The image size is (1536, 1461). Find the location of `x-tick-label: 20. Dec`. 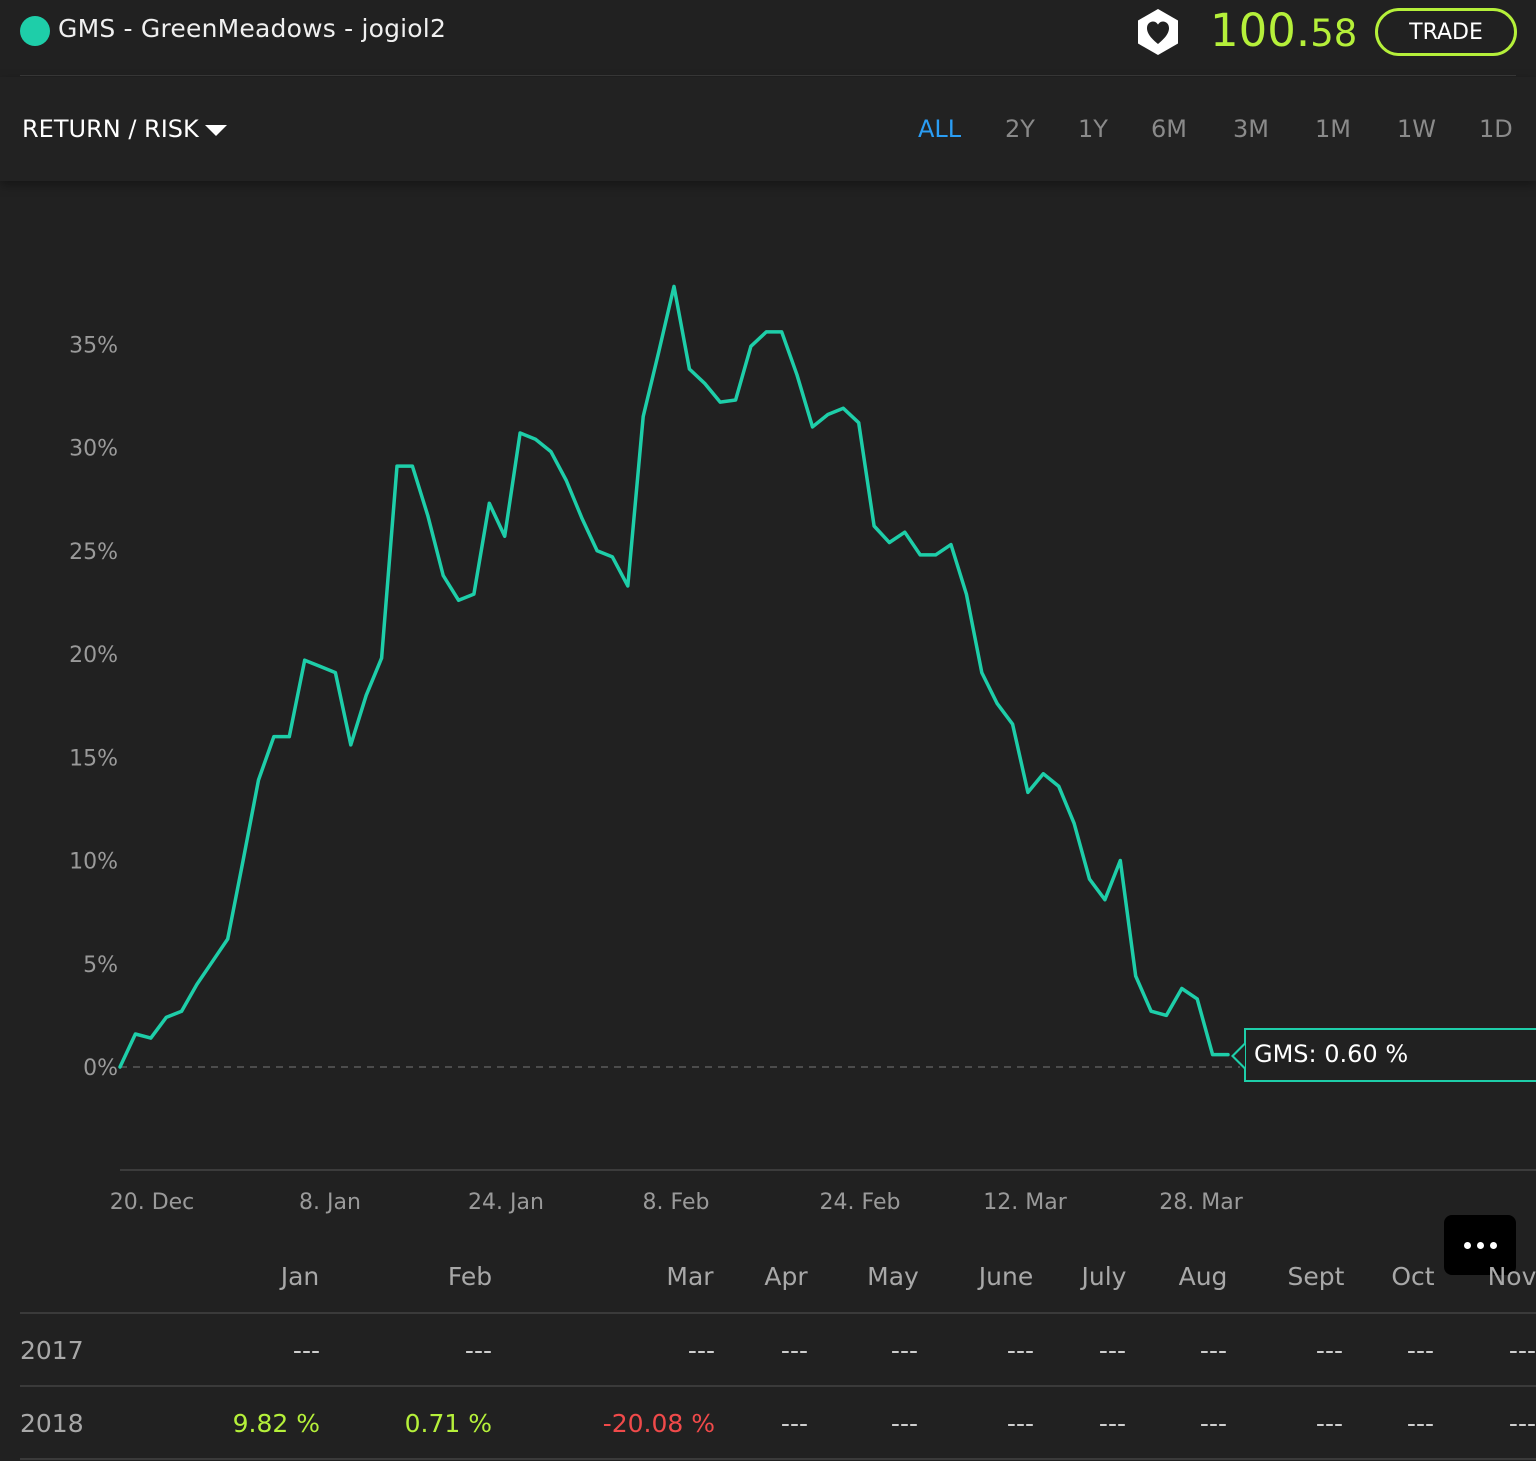

x-tick-label: 20. Dec is located at coordinates (152, 1202).